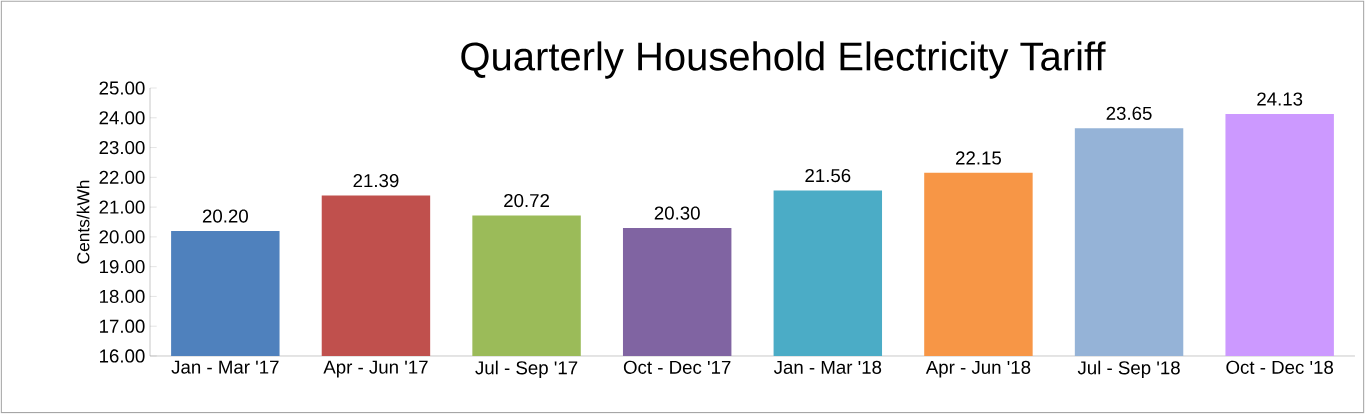 The width and height of the screenshot is (1365, 414). What do you see at coordinates (828, 175) in the screenshot?
I see `data-label: 21.56` at bounding box center [828, 175].